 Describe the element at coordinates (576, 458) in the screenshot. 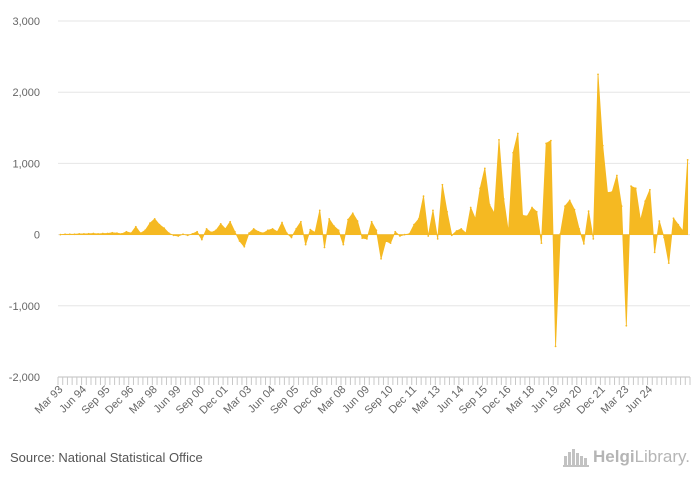

I see `city-skyline-icon` at that location.